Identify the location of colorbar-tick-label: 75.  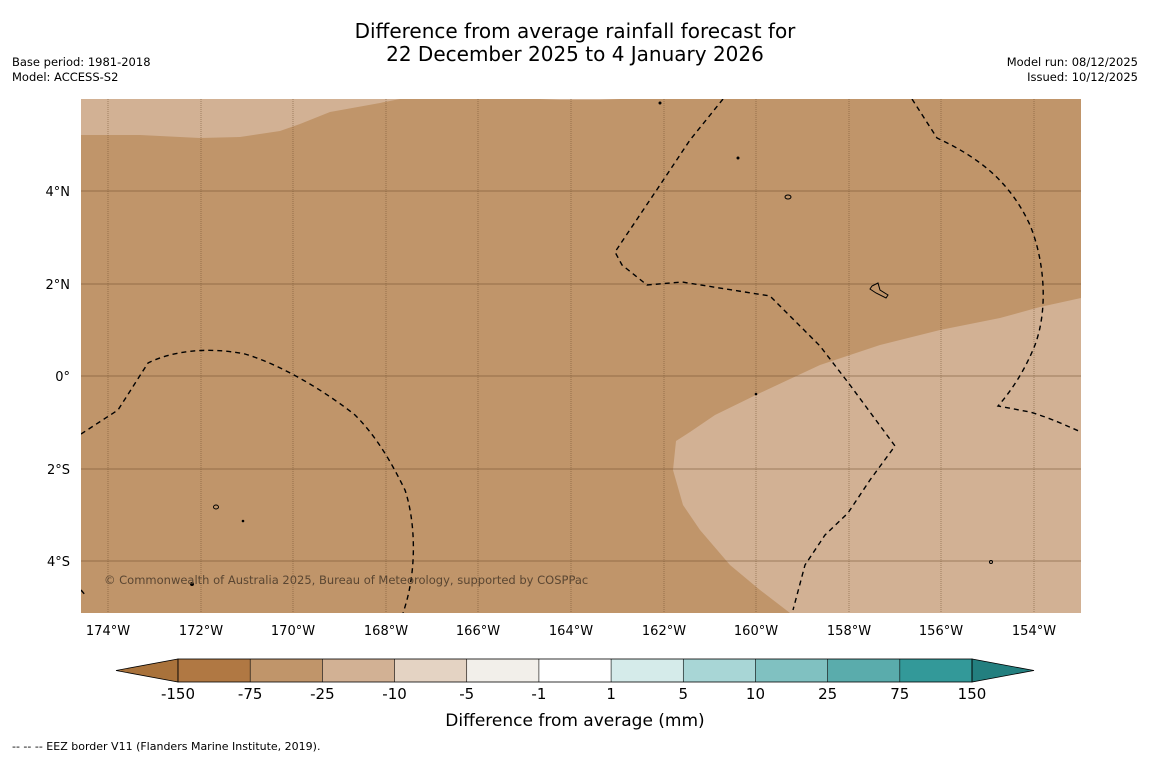
(899, 694).